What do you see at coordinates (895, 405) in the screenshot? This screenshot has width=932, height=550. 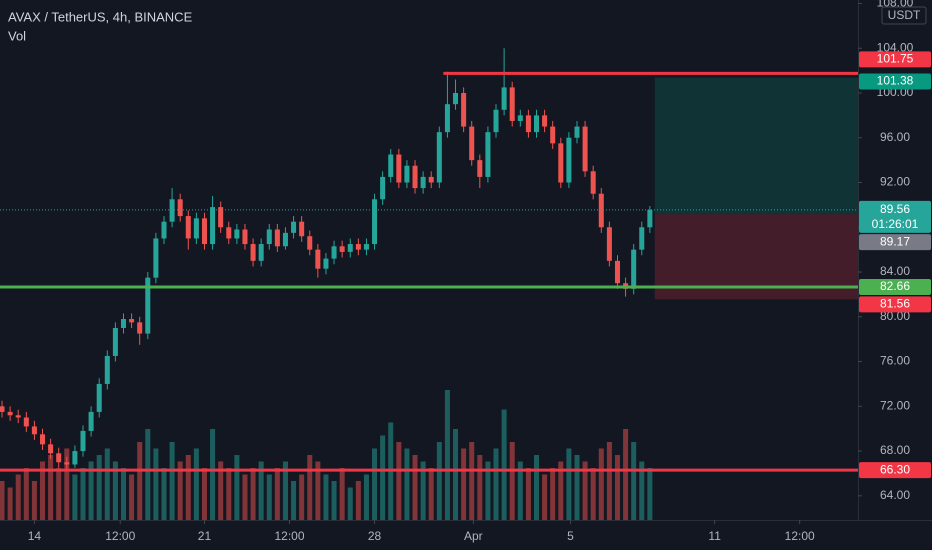 I see `y-tick-label: 72.00` at bounding box center [895, 405].